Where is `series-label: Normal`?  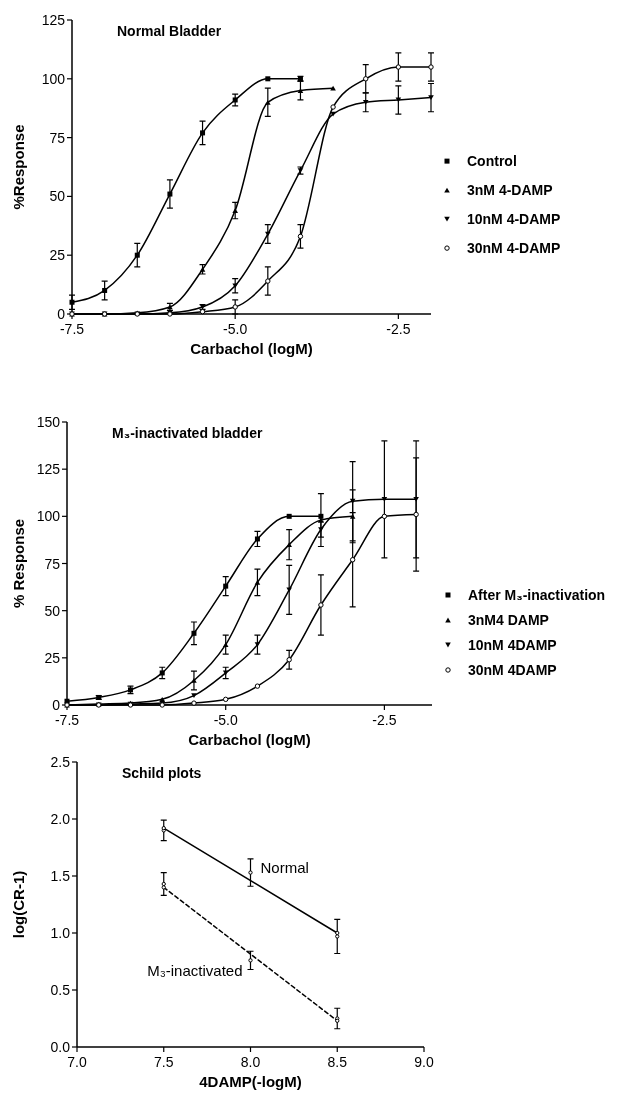 series-label: Normal is located at coordinates (284, 867).